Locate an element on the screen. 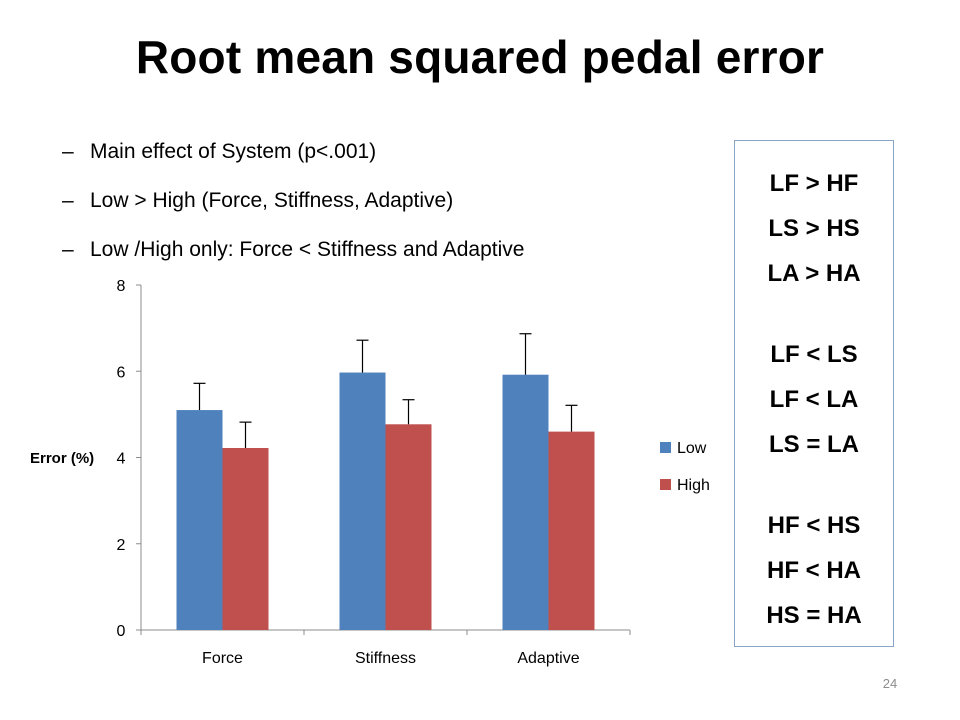 This screenshot has width=960, height=720. bullet-item: – Main effect of System (p<.001) is located at coordinates (293, 162).